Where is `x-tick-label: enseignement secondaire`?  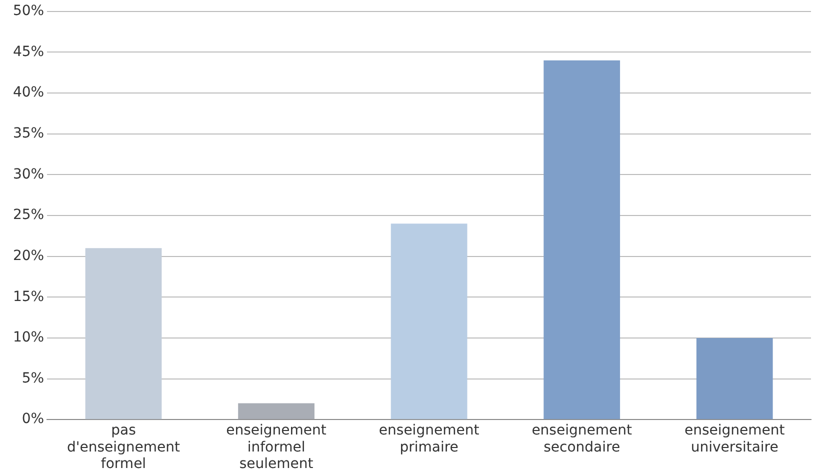
x-tick-label: enseignement secondaire is located at coordinates (582, 439).